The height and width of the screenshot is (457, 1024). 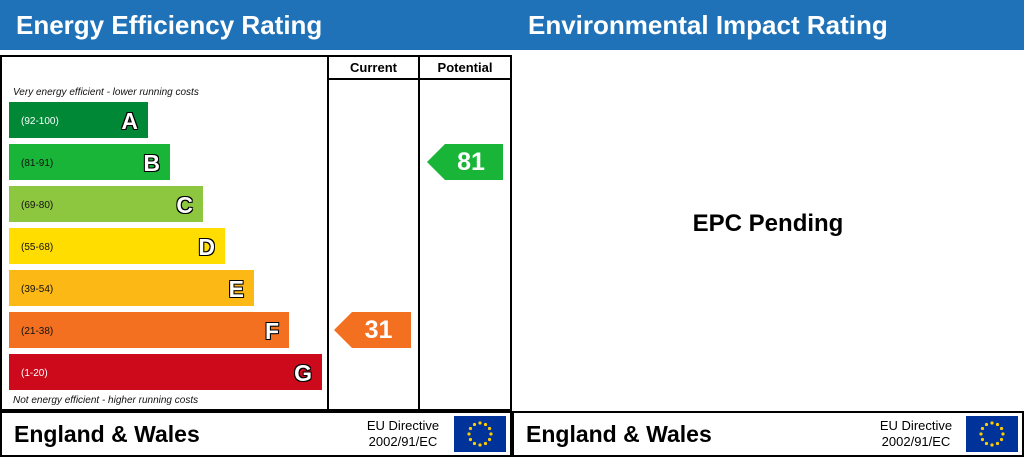 What do you see at coordinates (768, 223) in the screenshot?
I see `epc-pending-status: EPC Pending` at bounding box center [768, 223].